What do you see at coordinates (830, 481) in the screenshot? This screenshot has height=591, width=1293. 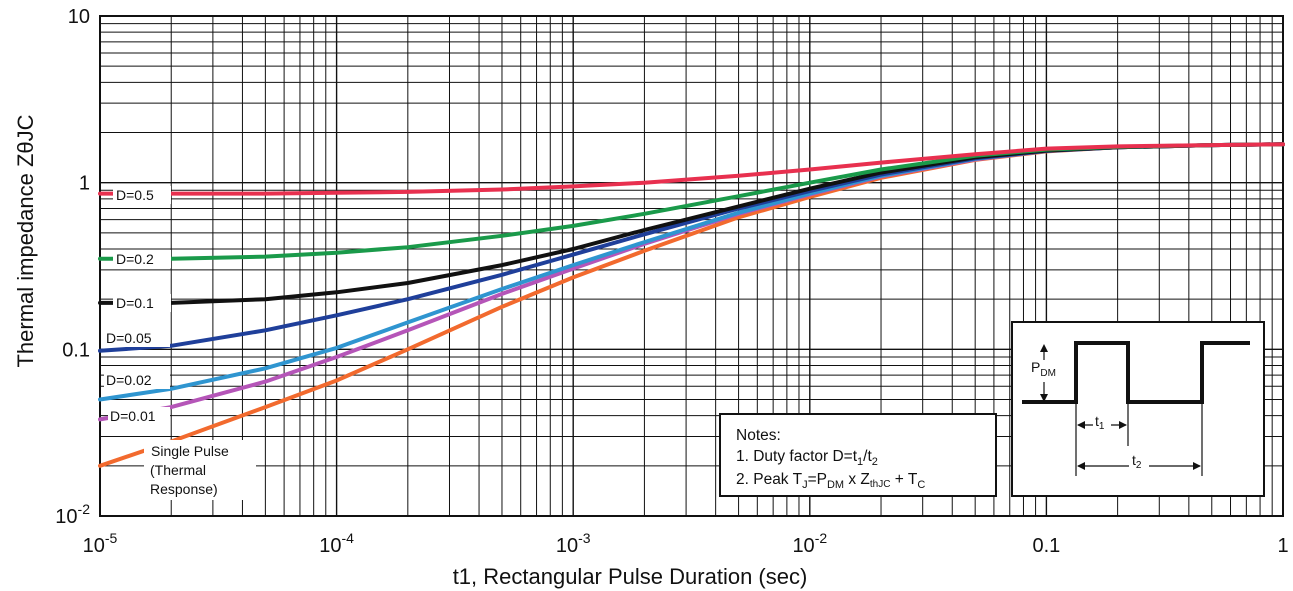 I see `note-2: 2. Peak TJ=PDM x ZthJC + TC` at bounding box center [830, 481].